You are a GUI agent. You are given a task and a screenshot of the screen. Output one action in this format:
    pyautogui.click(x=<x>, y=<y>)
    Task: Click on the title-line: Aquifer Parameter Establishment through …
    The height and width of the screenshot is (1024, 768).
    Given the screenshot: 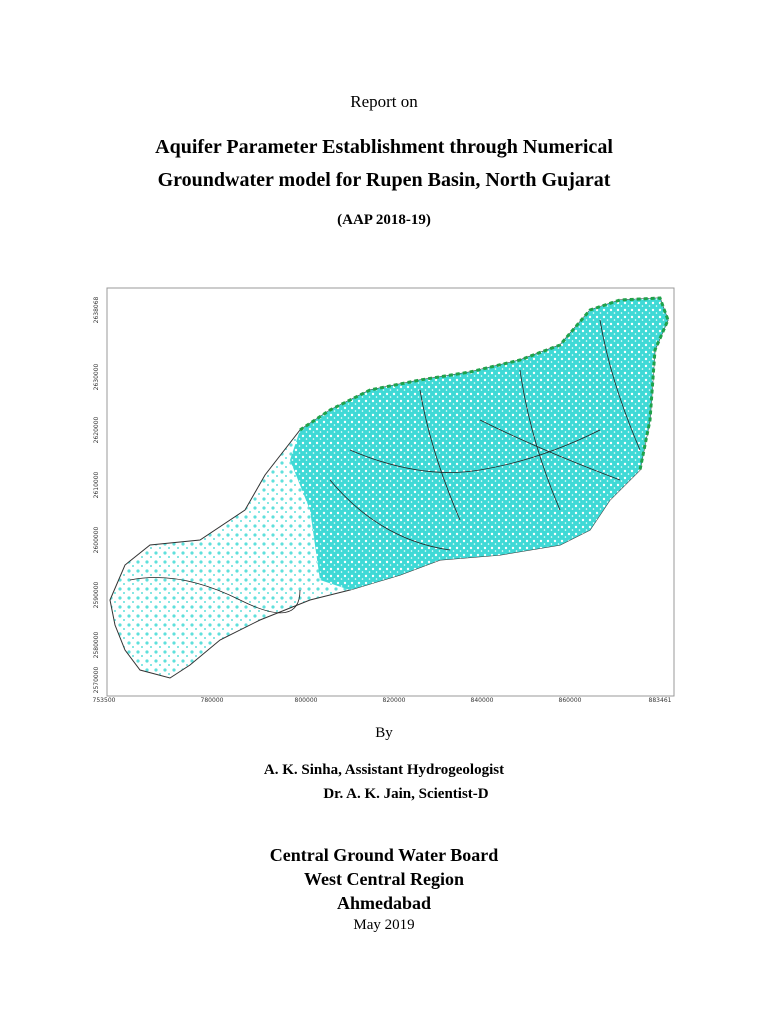 What is the action you would take?
    pyautogui.click(x=384, y=147)
    